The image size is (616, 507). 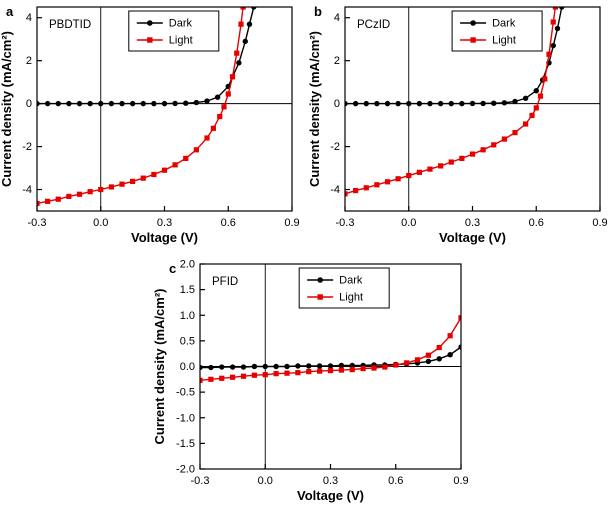 What do you see at coordinates (187, 290) in the screenshot?
I see `y-tick-label: 1.5` at bounding box center [187, 290].